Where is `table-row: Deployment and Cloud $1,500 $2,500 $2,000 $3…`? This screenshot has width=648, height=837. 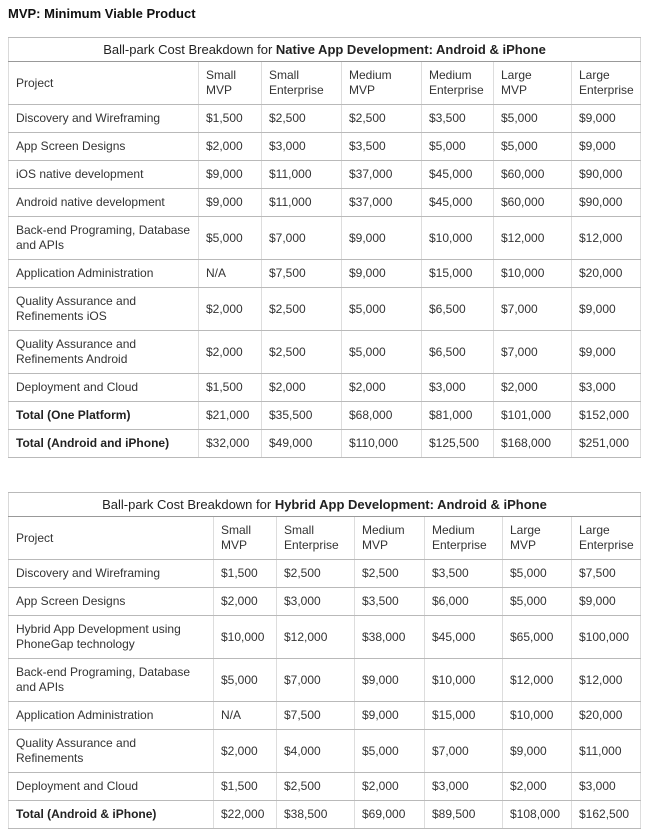 table-row: Deployment and Cloud $1,500 $2,500 $2,000 $3… is located at coordinates (324, 786).